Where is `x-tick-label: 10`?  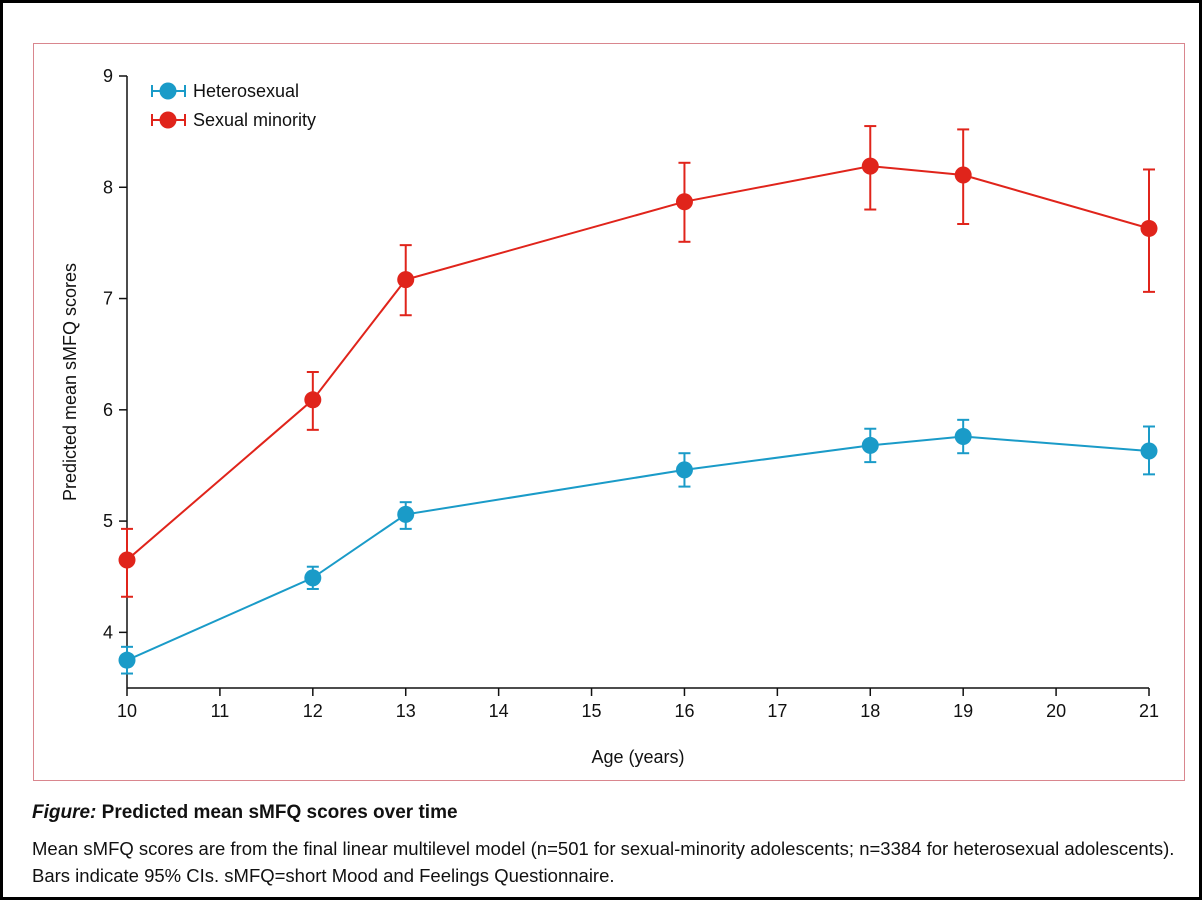
x-tick-label: 10 is located at coordinates (127, 711).